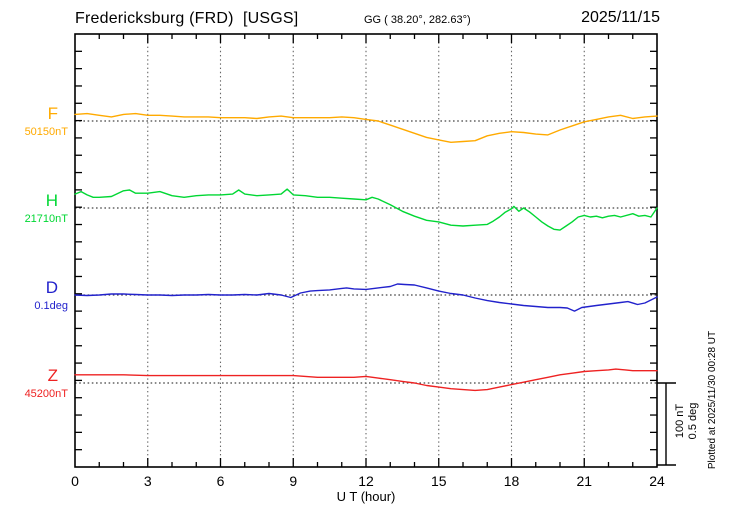  I want to click on channel-baseline-value-D: 0.1deg, so click(51, 306).